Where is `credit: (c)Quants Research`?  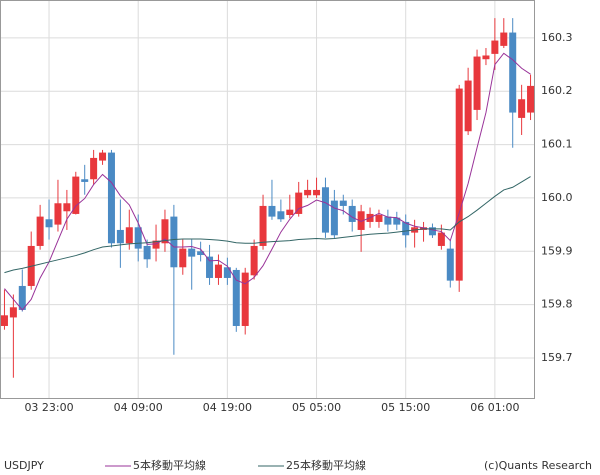 credit: (c)Quants Research is located at coordinates (538, 465).